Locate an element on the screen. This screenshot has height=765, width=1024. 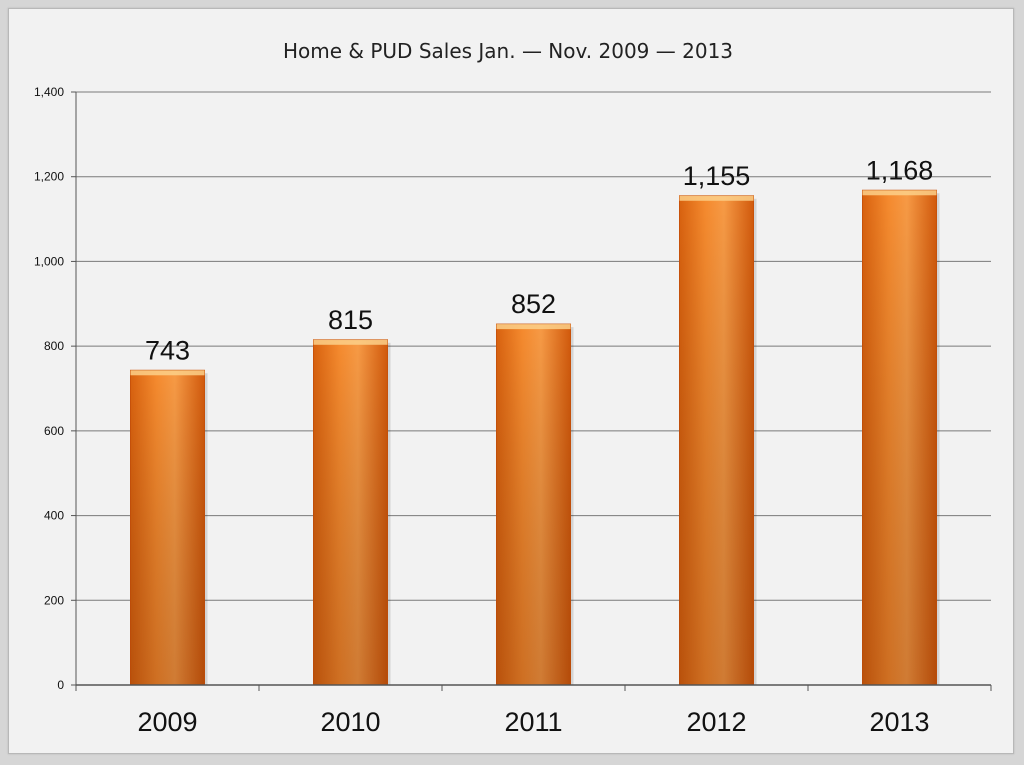
y-tick-label: 1,400 is located at coordinates (49, 92).